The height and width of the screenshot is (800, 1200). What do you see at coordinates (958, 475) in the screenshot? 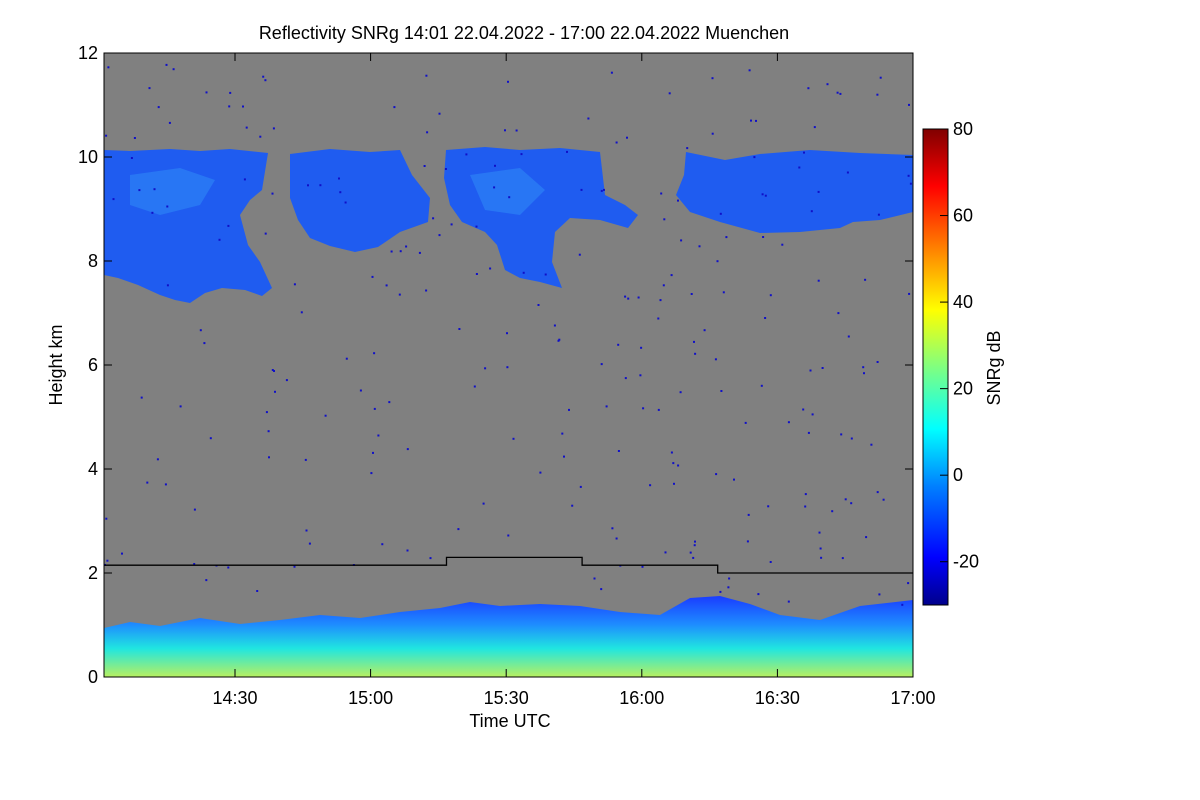
I see `colorbar-tick-label: 0` at bounding box center [958, 475].